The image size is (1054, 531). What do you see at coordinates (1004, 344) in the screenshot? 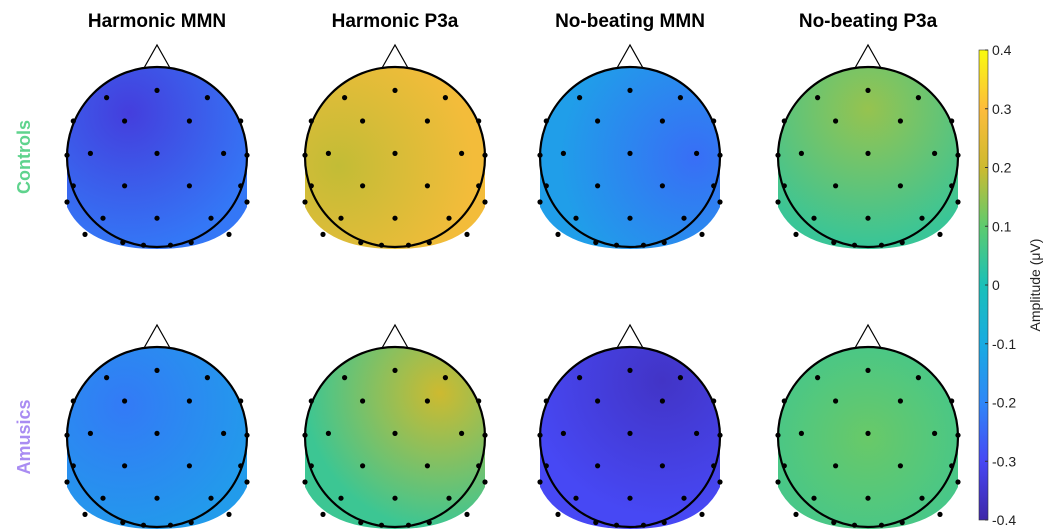
I see `colorbar-tick-label: -0.1` at bounding box center [1004, 344].